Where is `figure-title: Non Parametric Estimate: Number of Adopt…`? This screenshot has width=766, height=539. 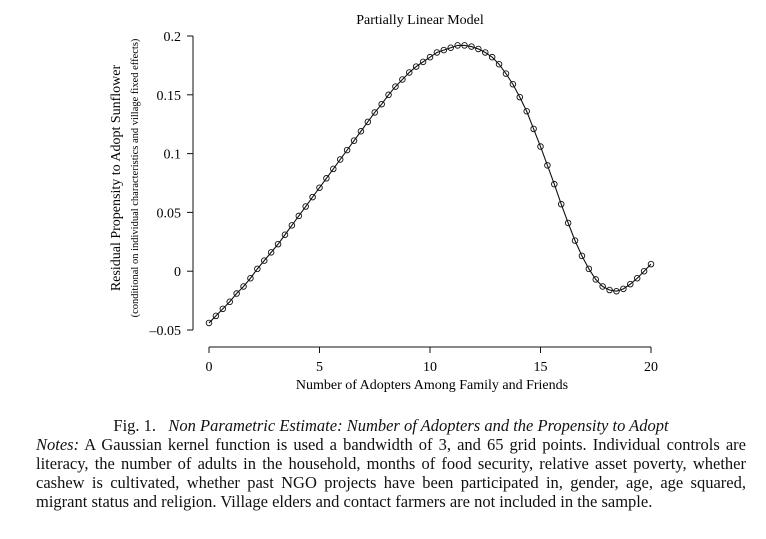 figure-title: Non Parametric Estimate: Number of Adopt… is located at coordinates (418, 425).